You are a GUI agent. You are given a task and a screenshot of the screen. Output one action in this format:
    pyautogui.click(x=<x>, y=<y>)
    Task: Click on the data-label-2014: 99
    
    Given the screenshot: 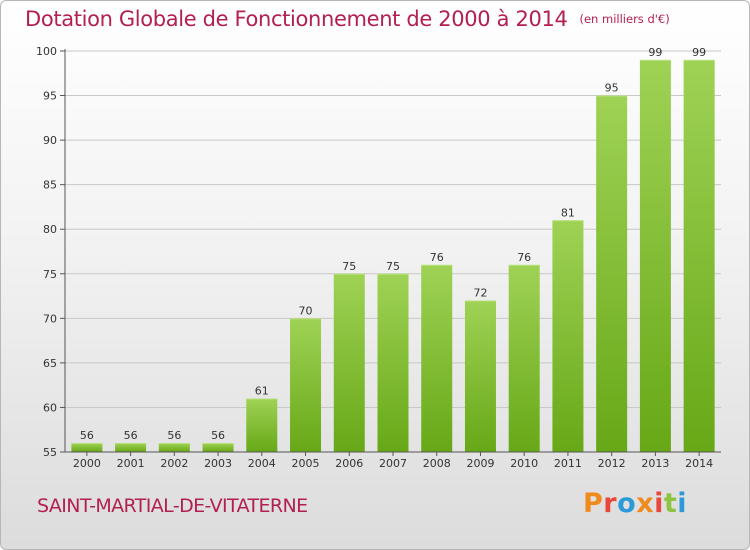 What is the action you would take?
    pyautogui.click(x=699, y=52)
    